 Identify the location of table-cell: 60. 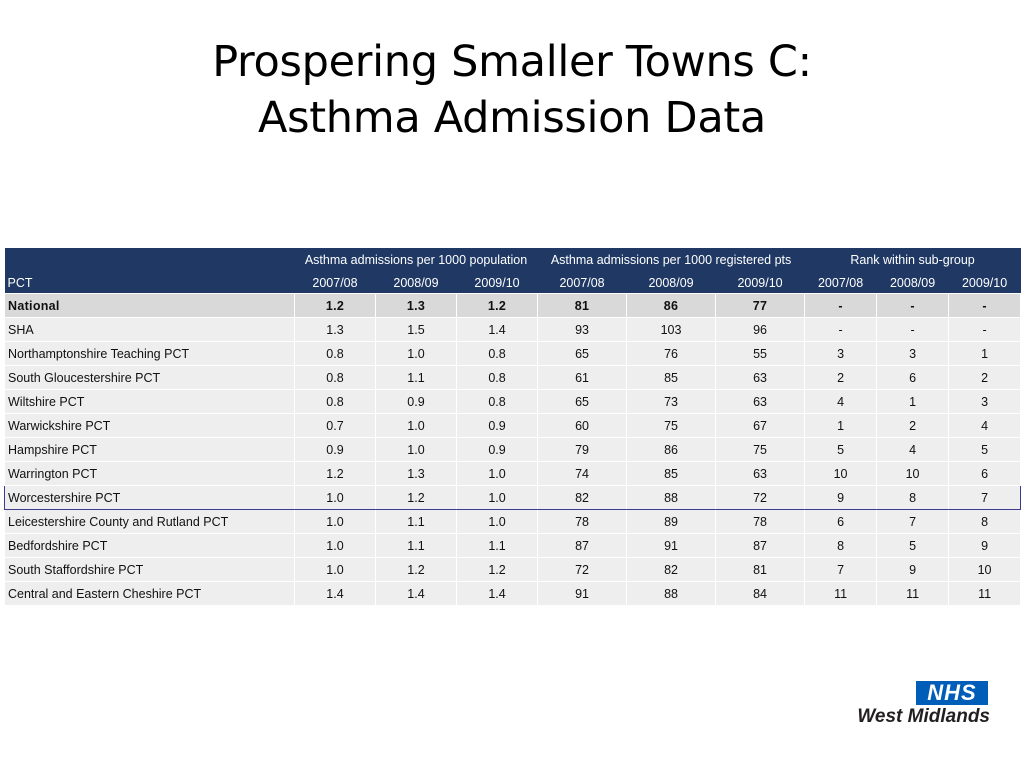
(582, 425).